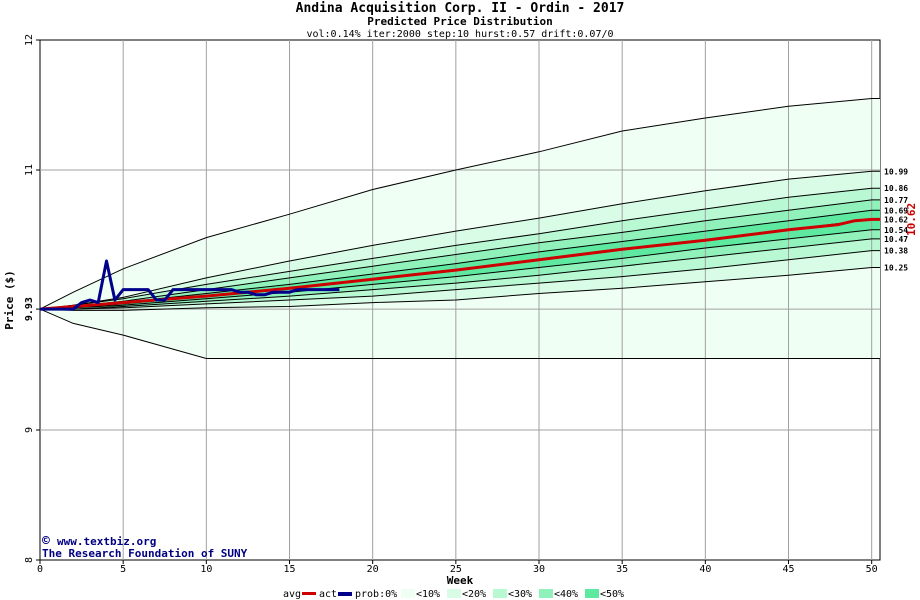 The image size is (920, 600). I want to click on x-tick-label: 15, so click(289, 569).